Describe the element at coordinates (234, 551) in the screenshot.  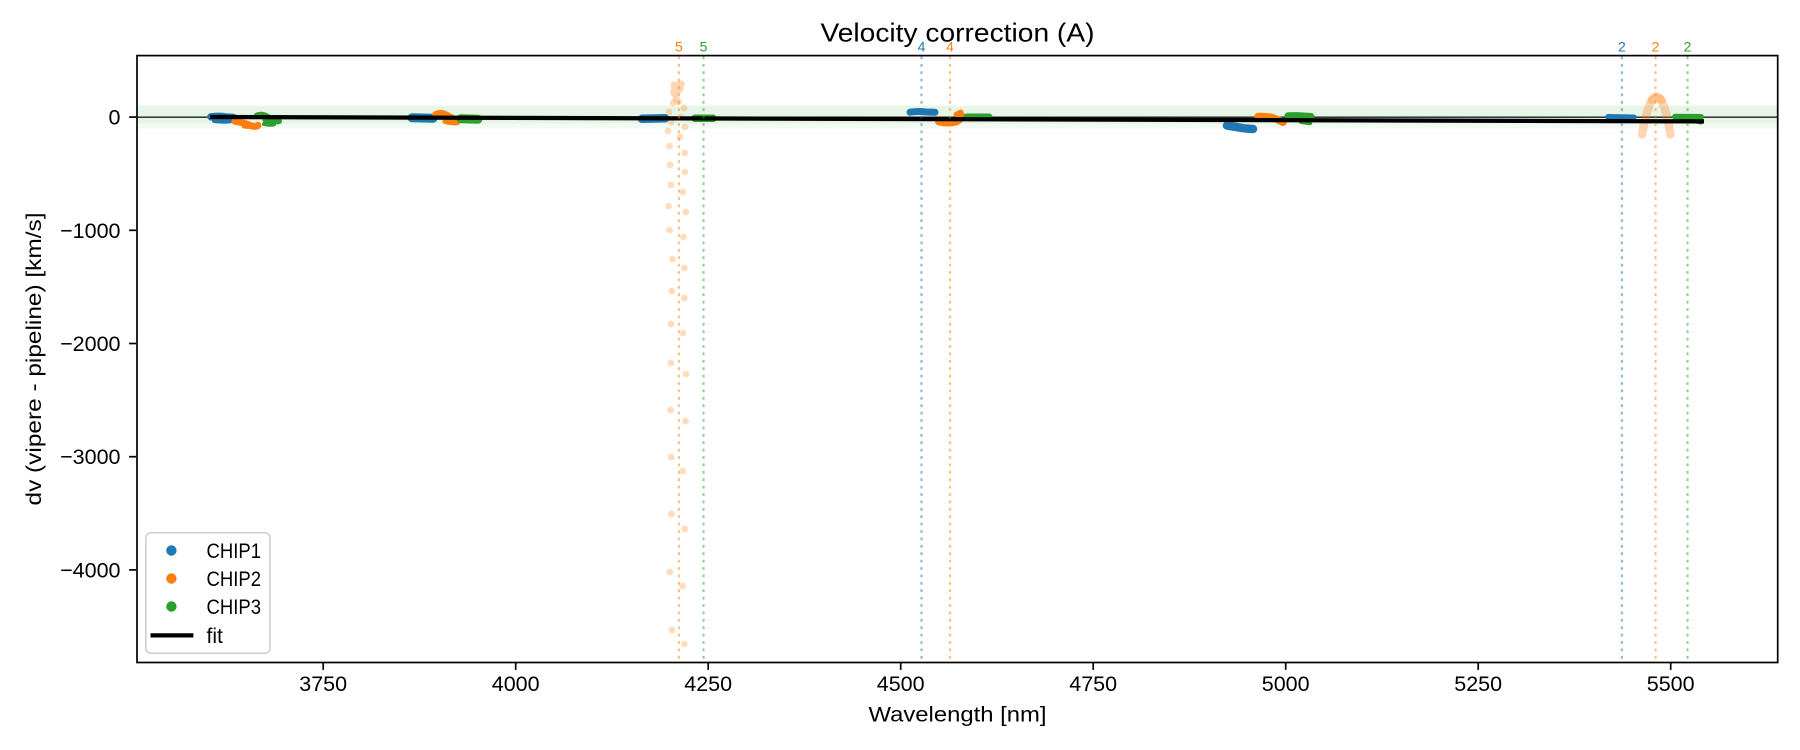
I see `svg-text: CHIP1` at that location.